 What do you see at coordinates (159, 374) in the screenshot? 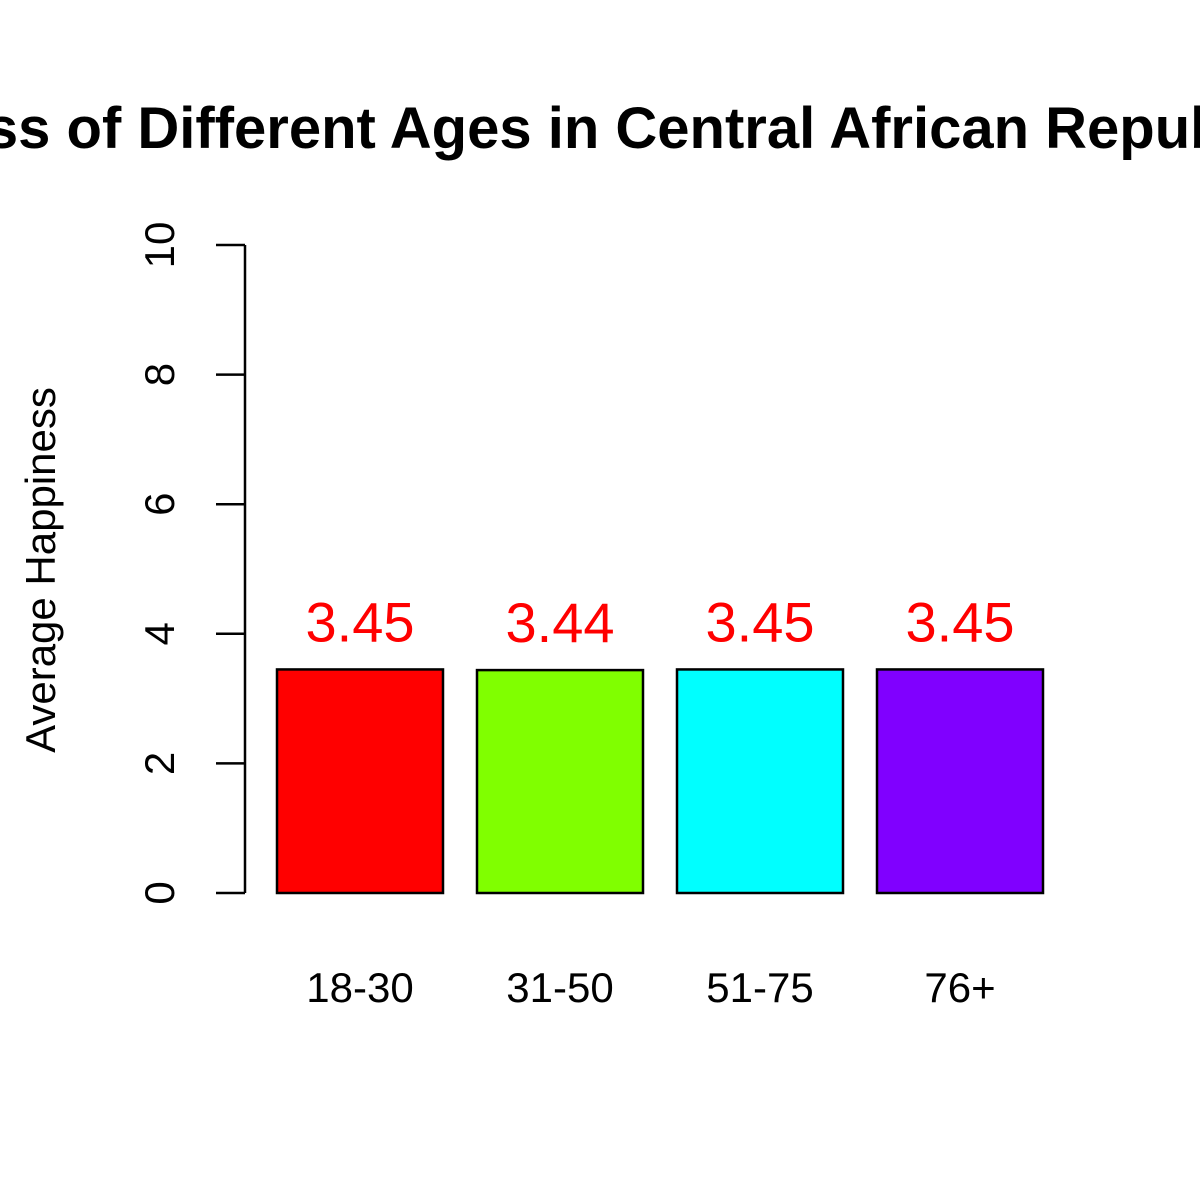
I see `y-tick-label: 8` at bounding box center [159, 374].